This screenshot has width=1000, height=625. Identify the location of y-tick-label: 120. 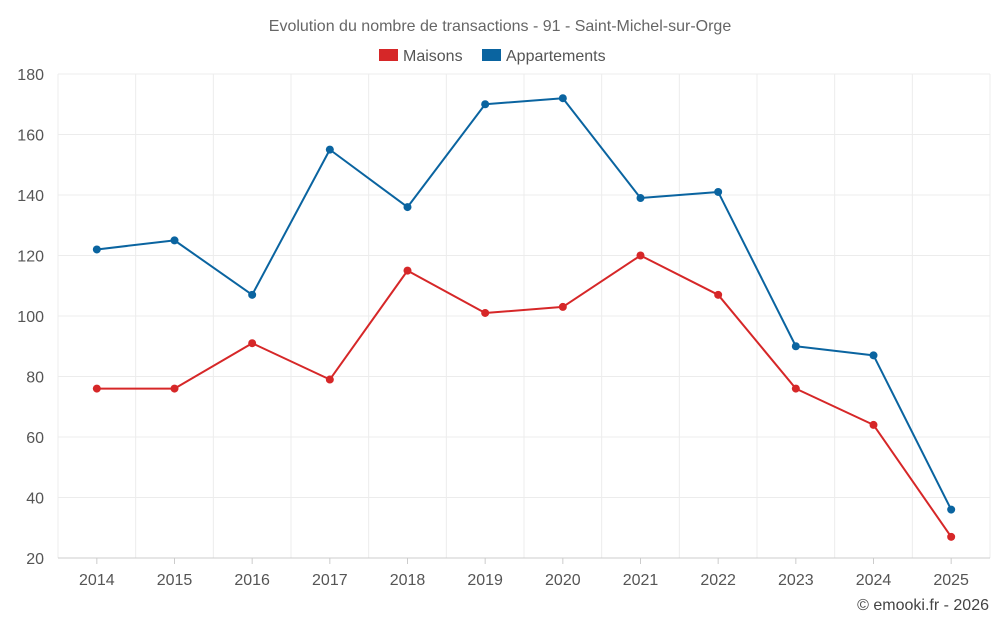
(30, 257).